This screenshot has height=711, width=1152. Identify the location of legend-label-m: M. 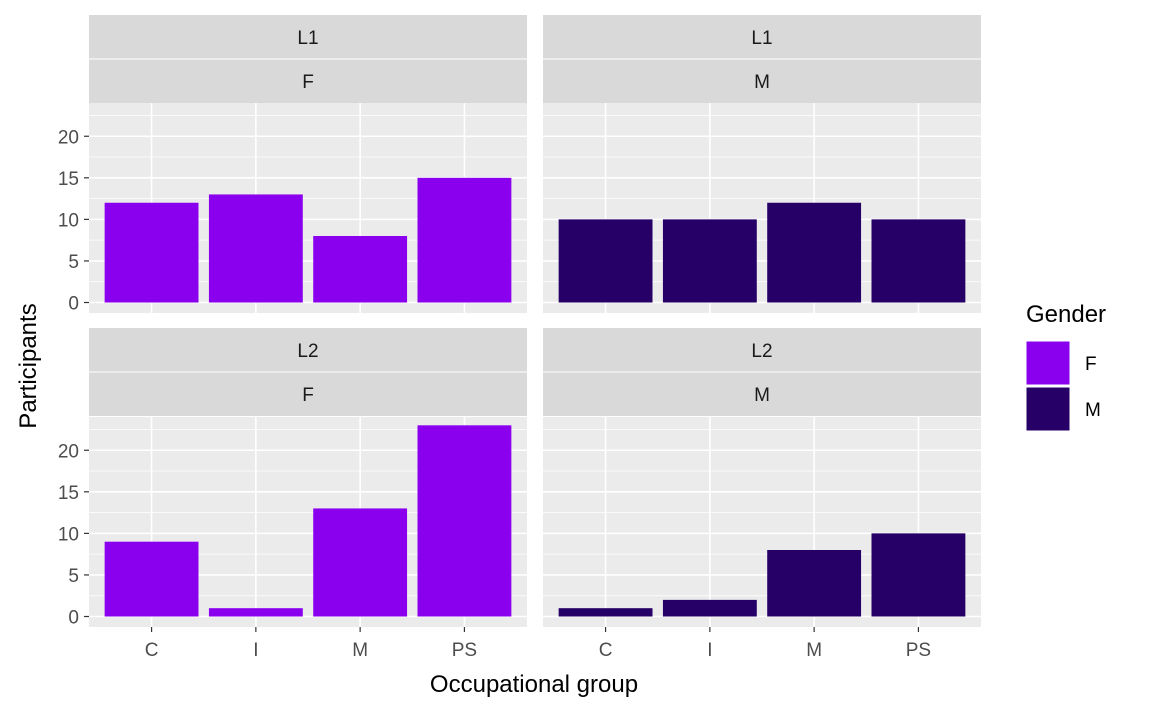
(1093, 410).